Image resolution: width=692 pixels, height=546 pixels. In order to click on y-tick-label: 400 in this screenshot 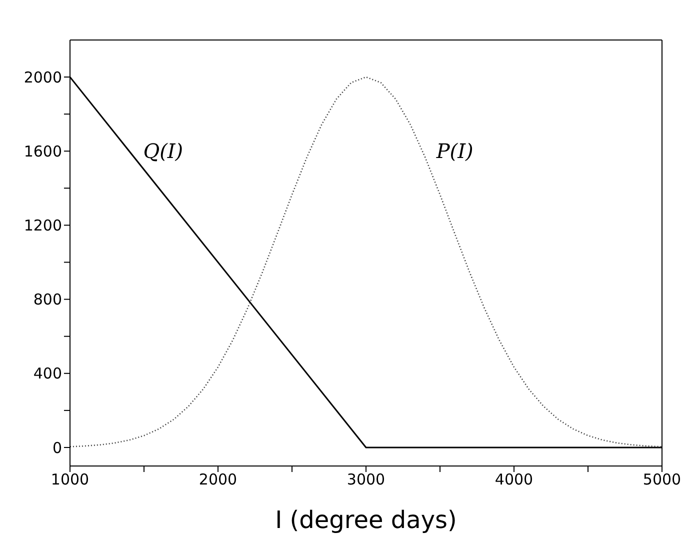, I will do `click(47, 373)`.